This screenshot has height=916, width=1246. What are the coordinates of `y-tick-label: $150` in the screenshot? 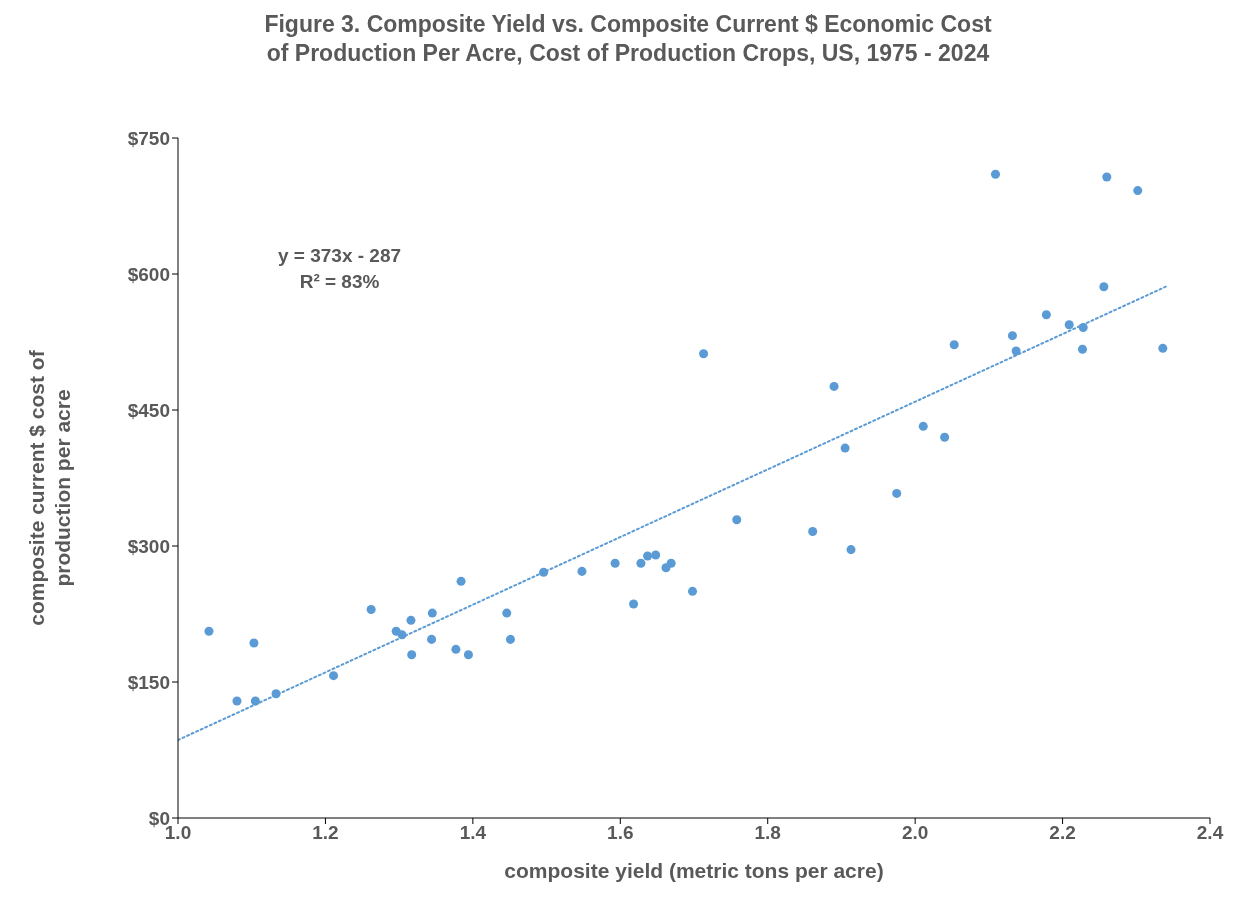 It's located at (148, 682).